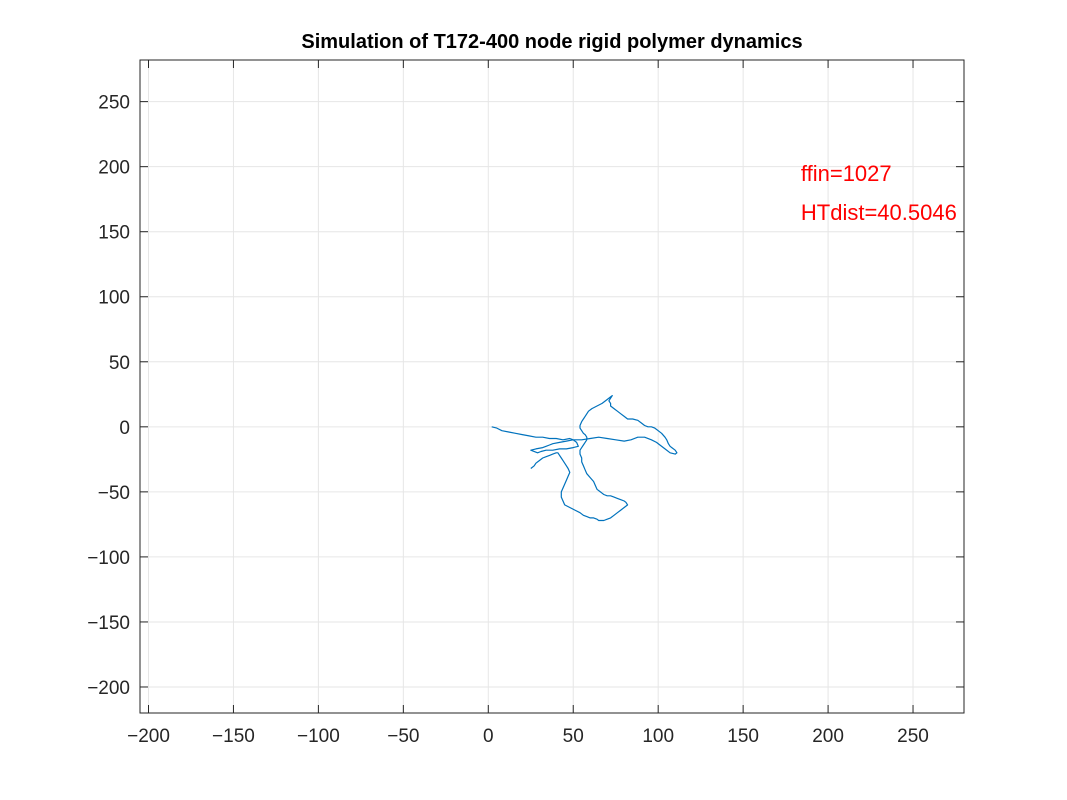 The height and width of the screenshot is (800, 1067). What do you see at coordinates (108, 688) in the screenshot?
I see `y-tick-label: −200` at bounding box center [108, 688].